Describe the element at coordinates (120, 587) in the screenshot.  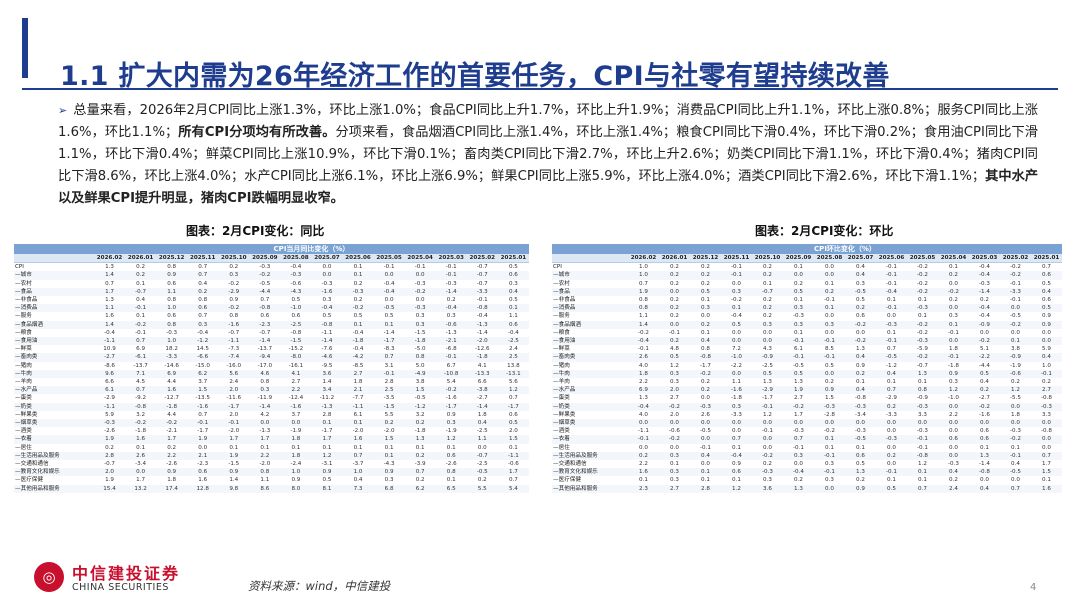
I see `logo-english-name: CHINA SECURITIES` at that location.